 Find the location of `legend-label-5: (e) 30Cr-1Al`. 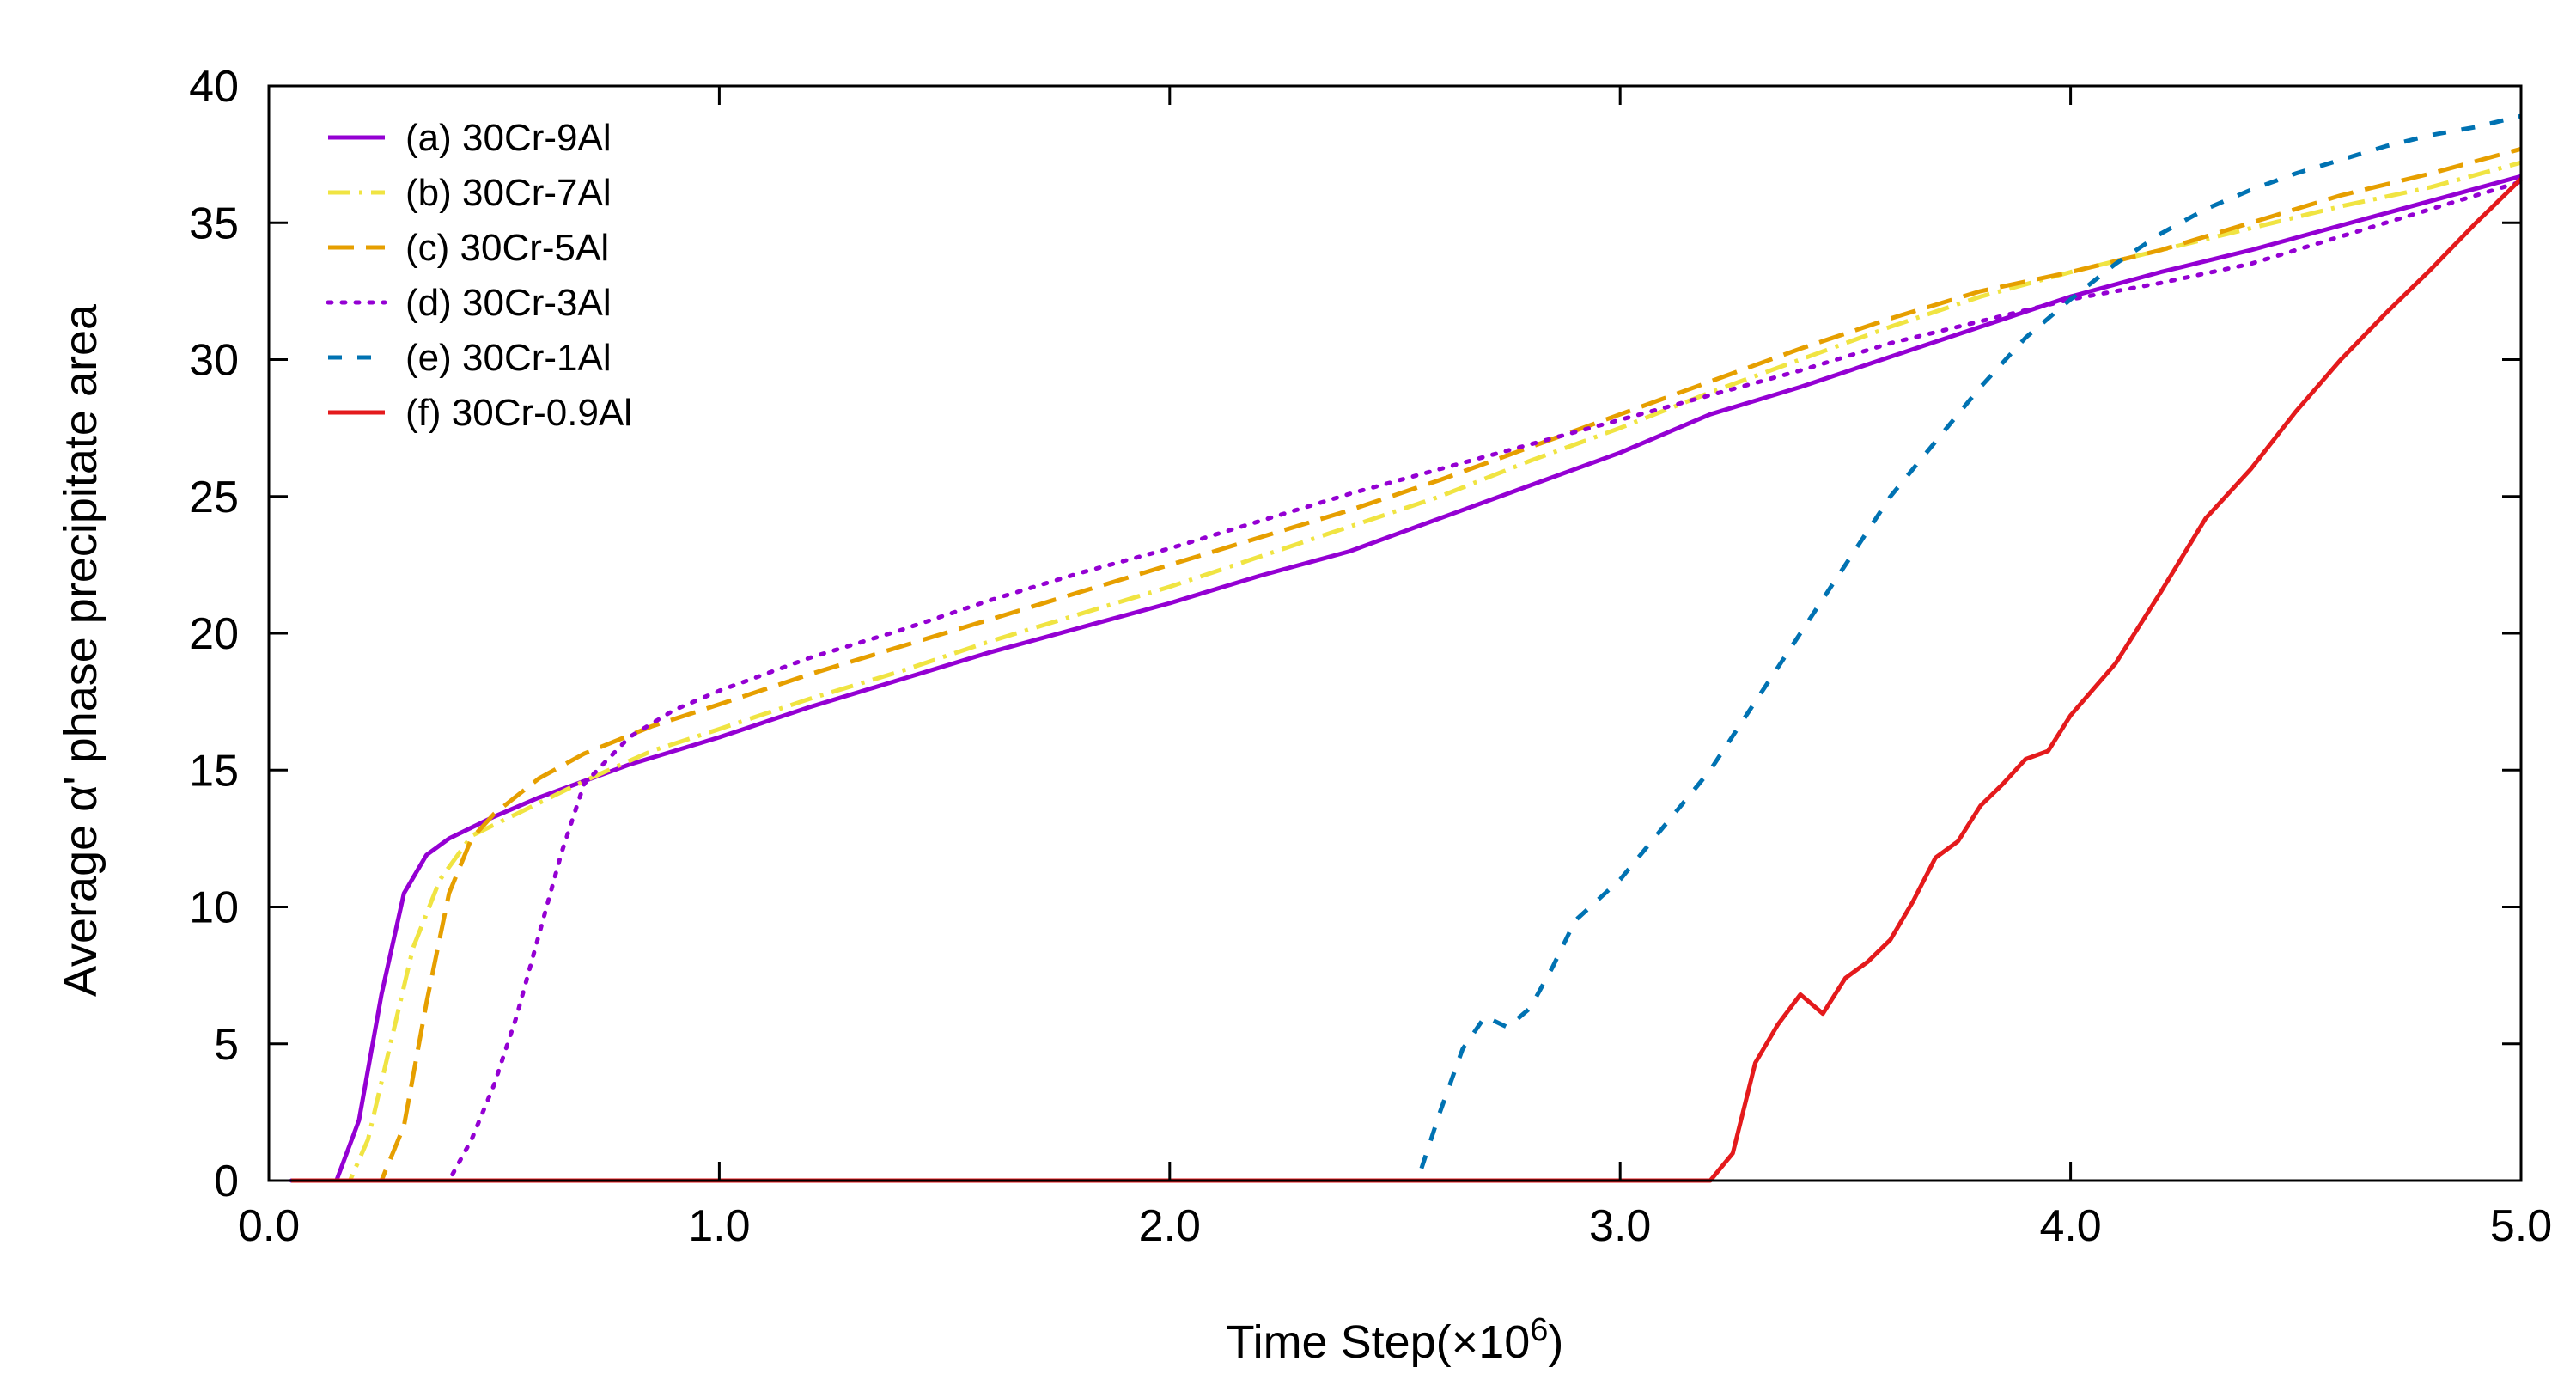

legend-label-5: (e) 30Cr-1Al is located at coordinates (508, 358).